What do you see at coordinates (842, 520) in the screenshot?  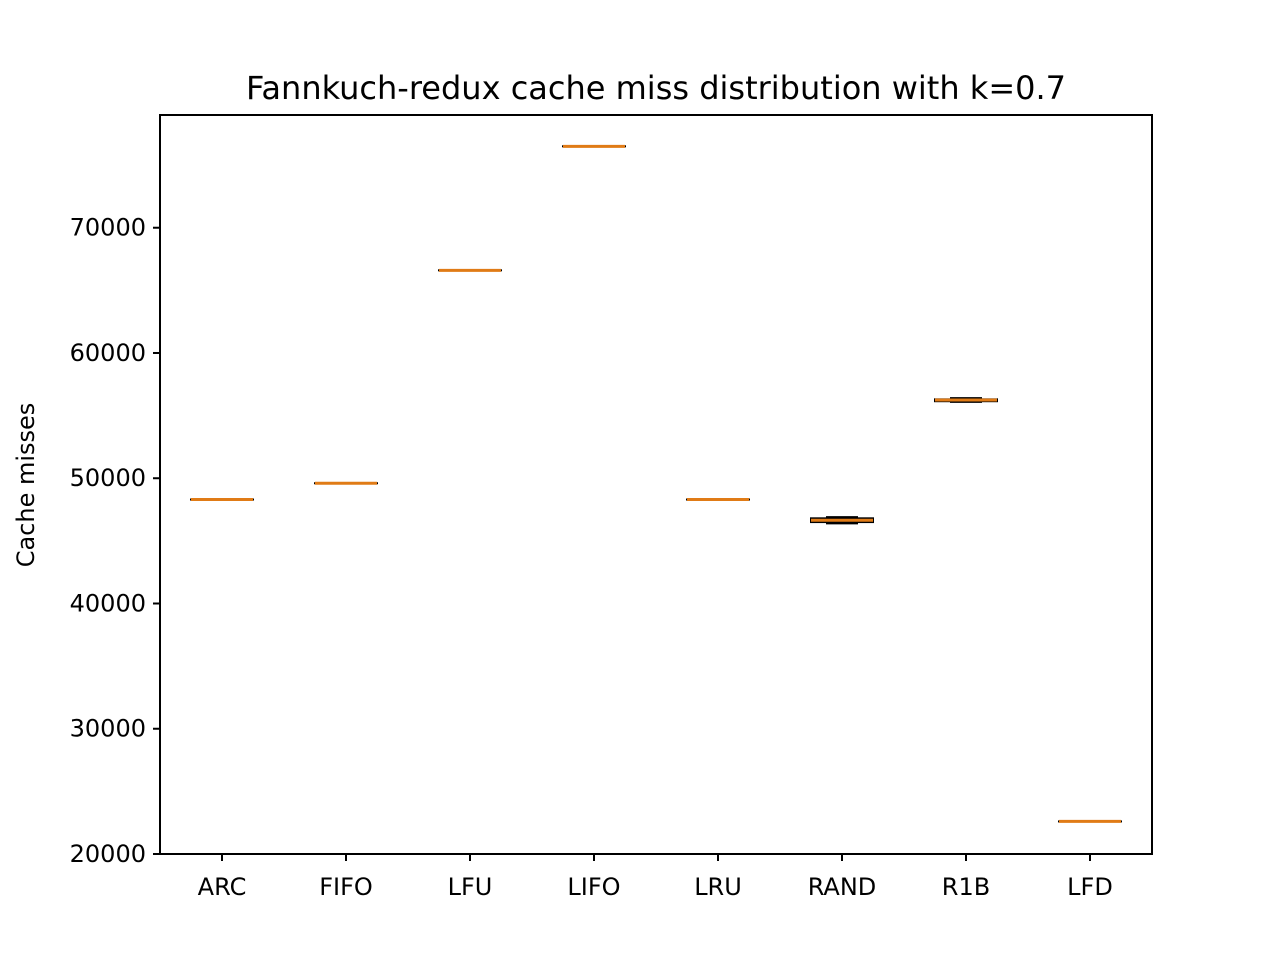 I see `box-rand` at bounding box center [842, 520].